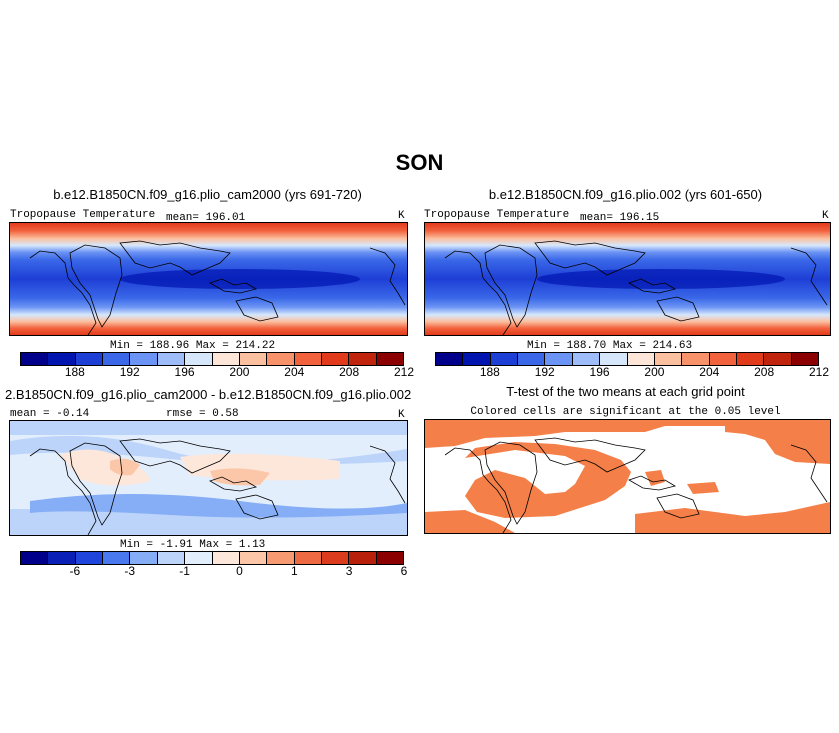 Image resolution: width=839 pixels, height=733 pixels. What do you see at coordinates (349, 571) in the screenshot?
I see `colorbar-tick-label: 3` at bounding box center [349, 571].